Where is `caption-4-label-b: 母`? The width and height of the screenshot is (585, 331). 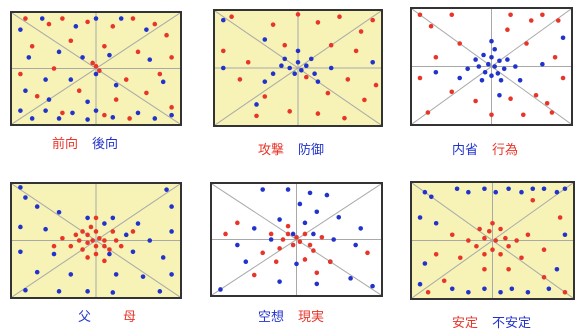
caption-4-label-b: 母 is located at coordinates (130, 317).